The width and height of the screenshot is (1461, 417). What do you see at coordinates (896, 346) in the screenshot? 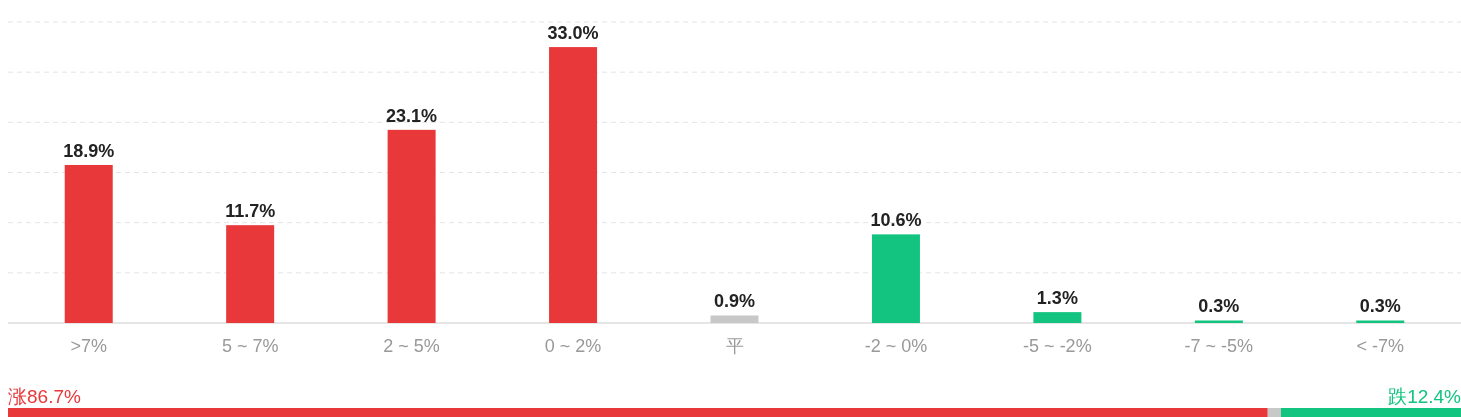
I see `x-tick-label: -2 ~ 0%` at bounding box center [896, 346].